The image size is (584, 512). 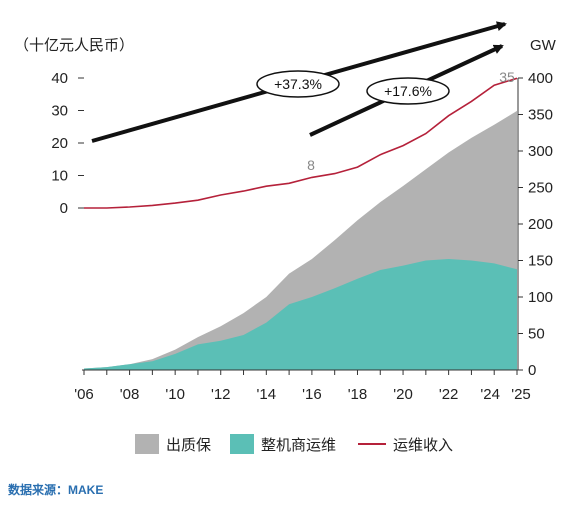 I want to click on annotation-value-8: 8, so click(x=311, y=165).